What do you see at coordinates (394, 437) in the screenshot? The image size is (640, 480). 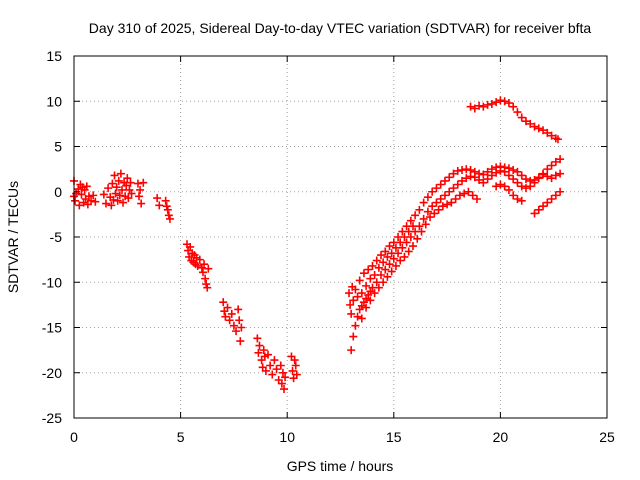 I see `x-tick-label: 15` at bounding box center [394, 437].